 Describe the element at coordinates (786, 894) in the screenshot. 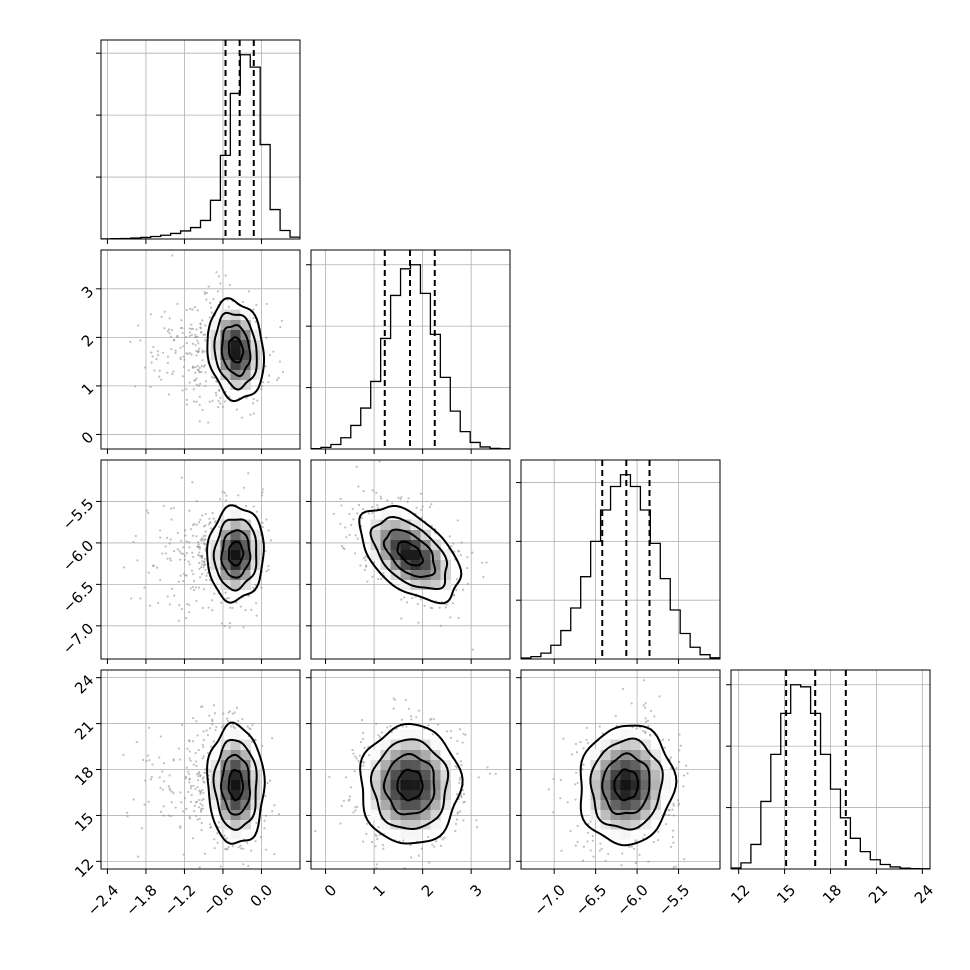

I see `x-tick-label-param-3: 15` at that location.